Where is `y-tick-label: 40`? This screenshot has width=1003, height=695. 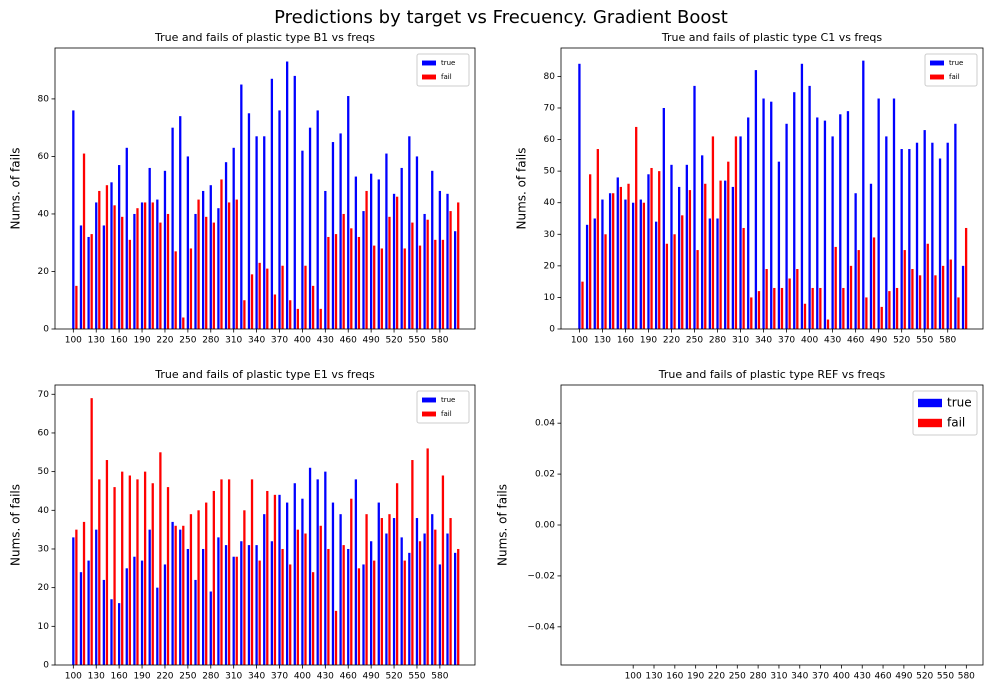 y-tick-label: 40 is located at coordinates (44, 511).